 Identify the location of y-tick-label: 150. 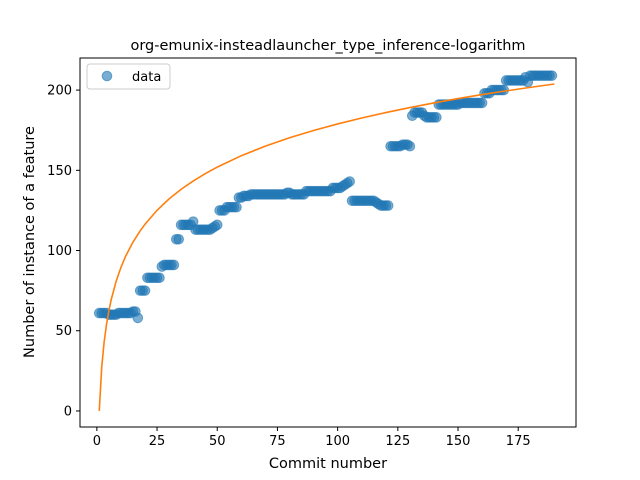
(59, 171).